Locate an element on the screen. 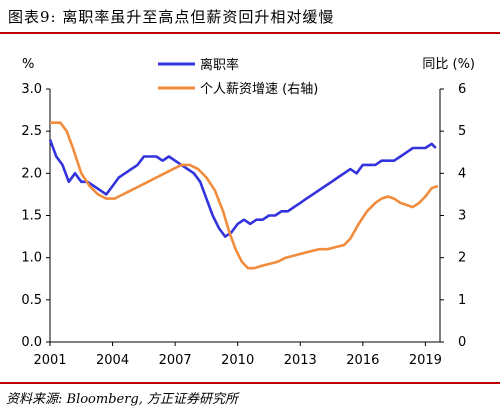  x-tick-label: 2001 is located at coordinates (49, 360).